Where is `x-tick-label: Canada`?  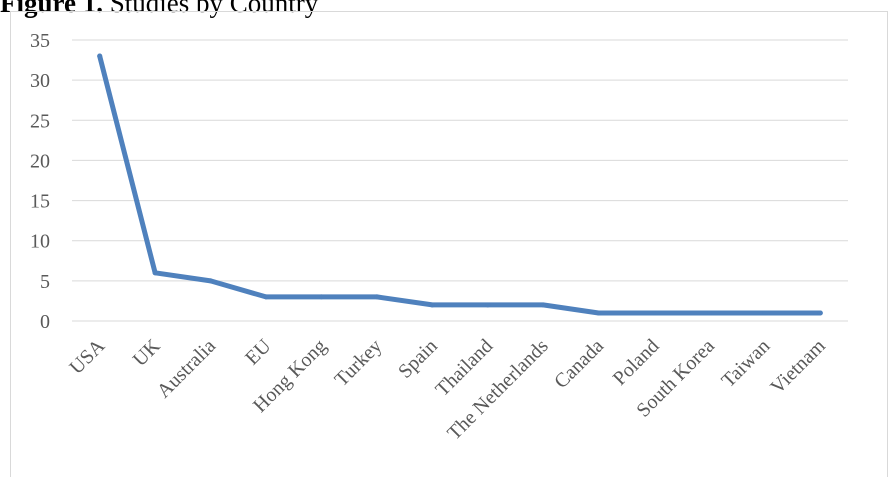 x-tick-label: Canada is located at coordinates (579, 364).